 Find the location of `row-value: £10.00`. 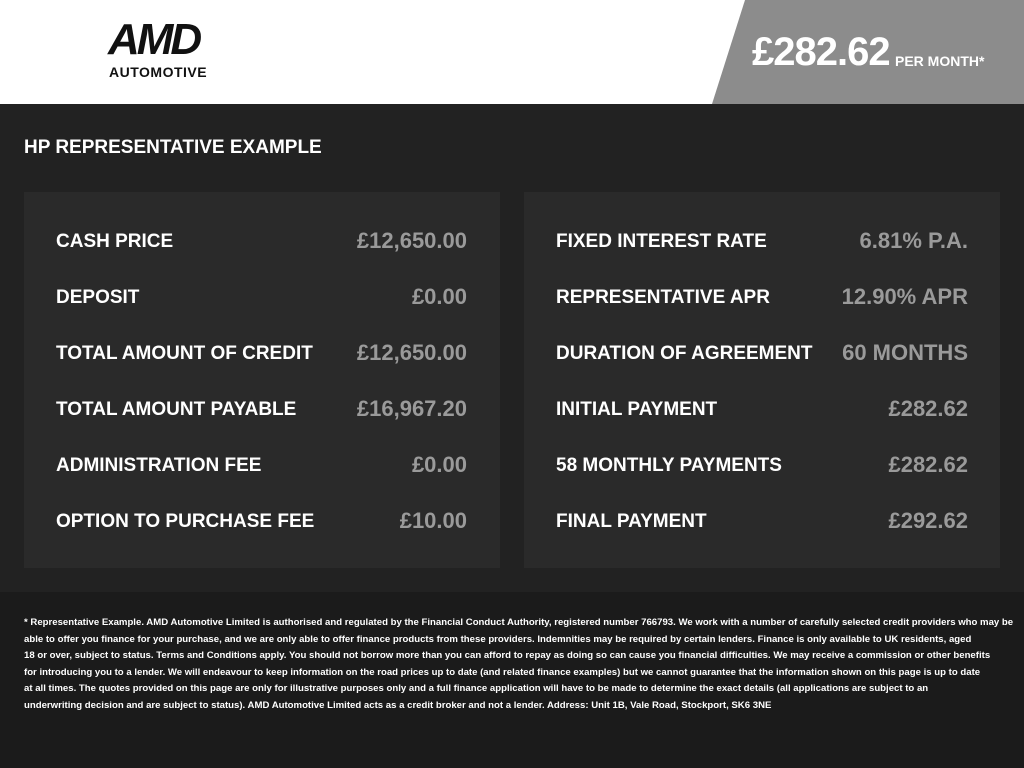

row-value: £10.00 is located at coordinates (433, 520).